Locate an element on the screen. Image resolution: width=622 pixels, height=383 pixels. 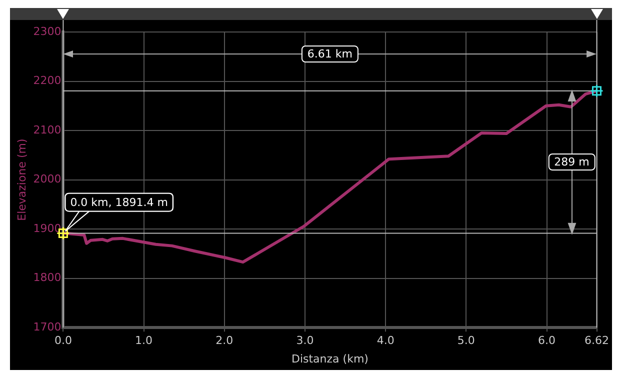
y-axis-title: Elevazione (m) is located at coordinates (21, 179).